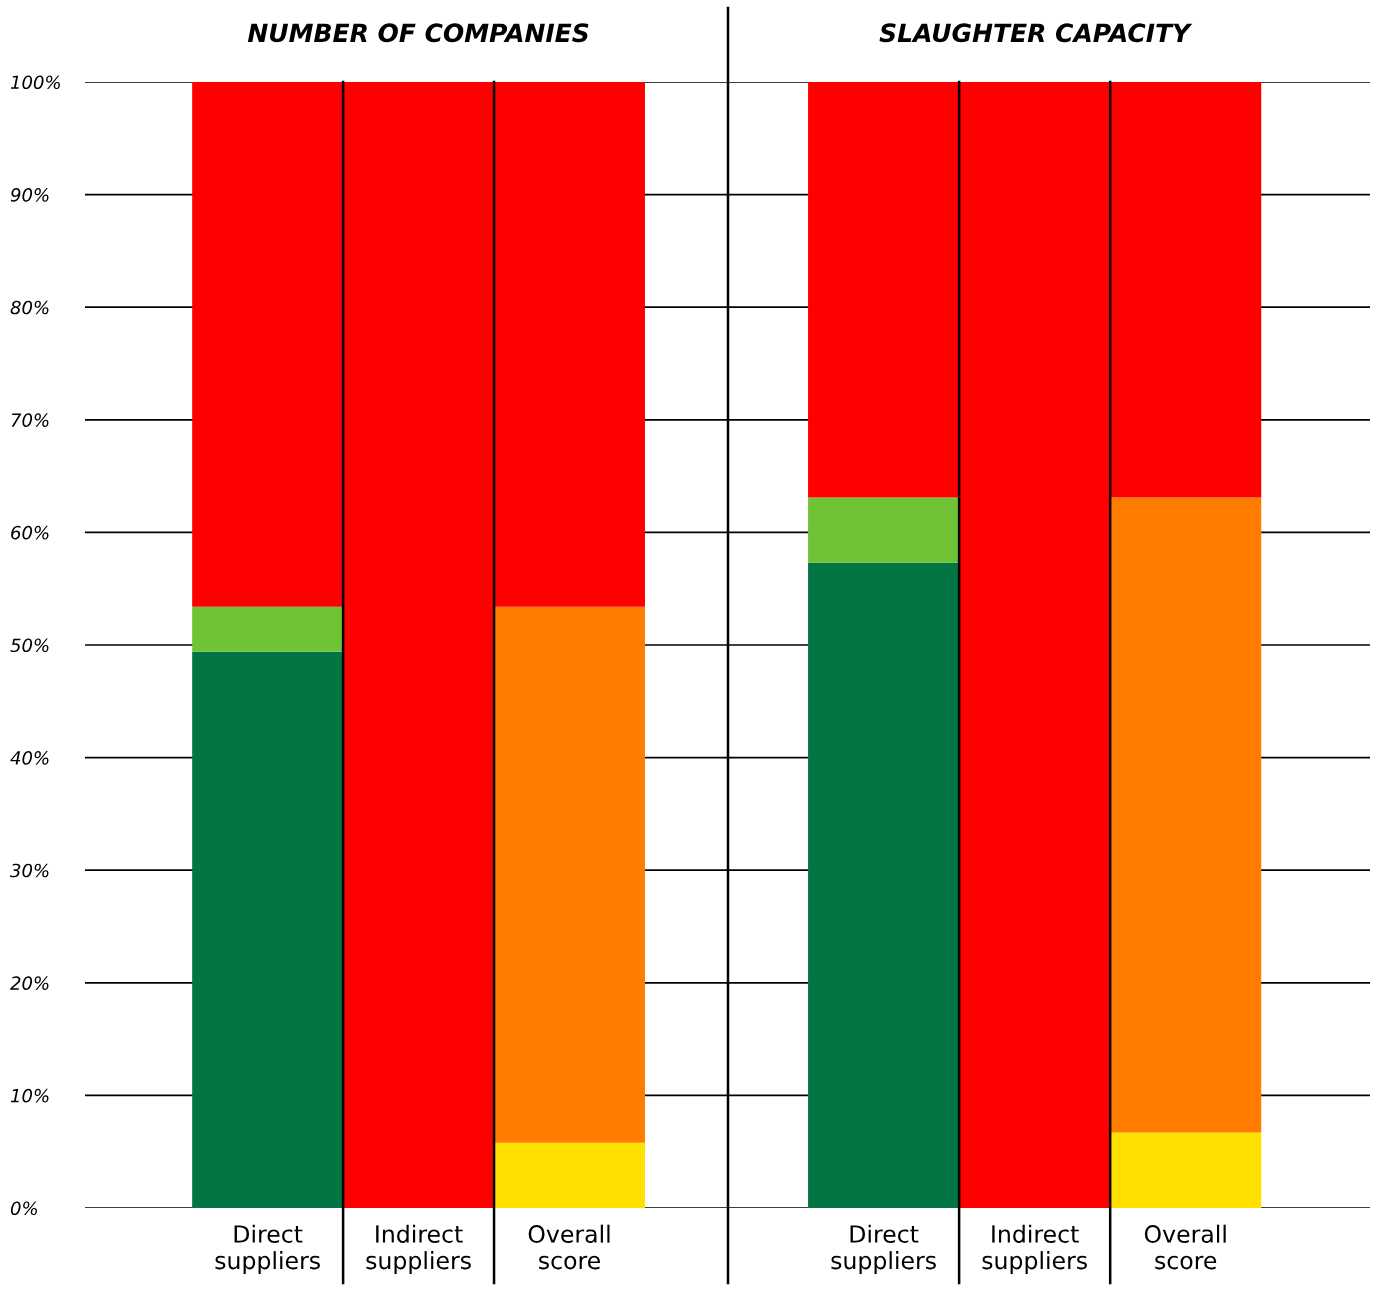 The width and height of the screenshot is (1378, 1290). Describe the element at coordinates (29, 645) in the screenshot. I see `y-tick-label: 50%` at that location.